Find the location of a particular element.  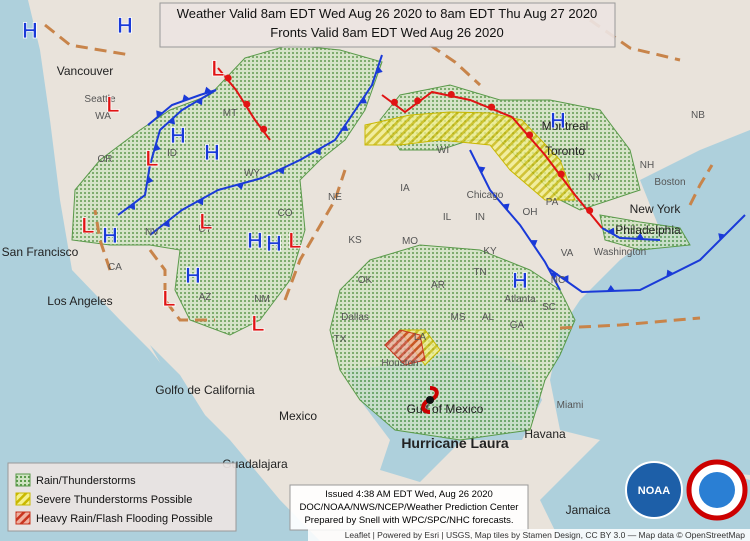

place-label: OK is located at coordinates (365, 280).